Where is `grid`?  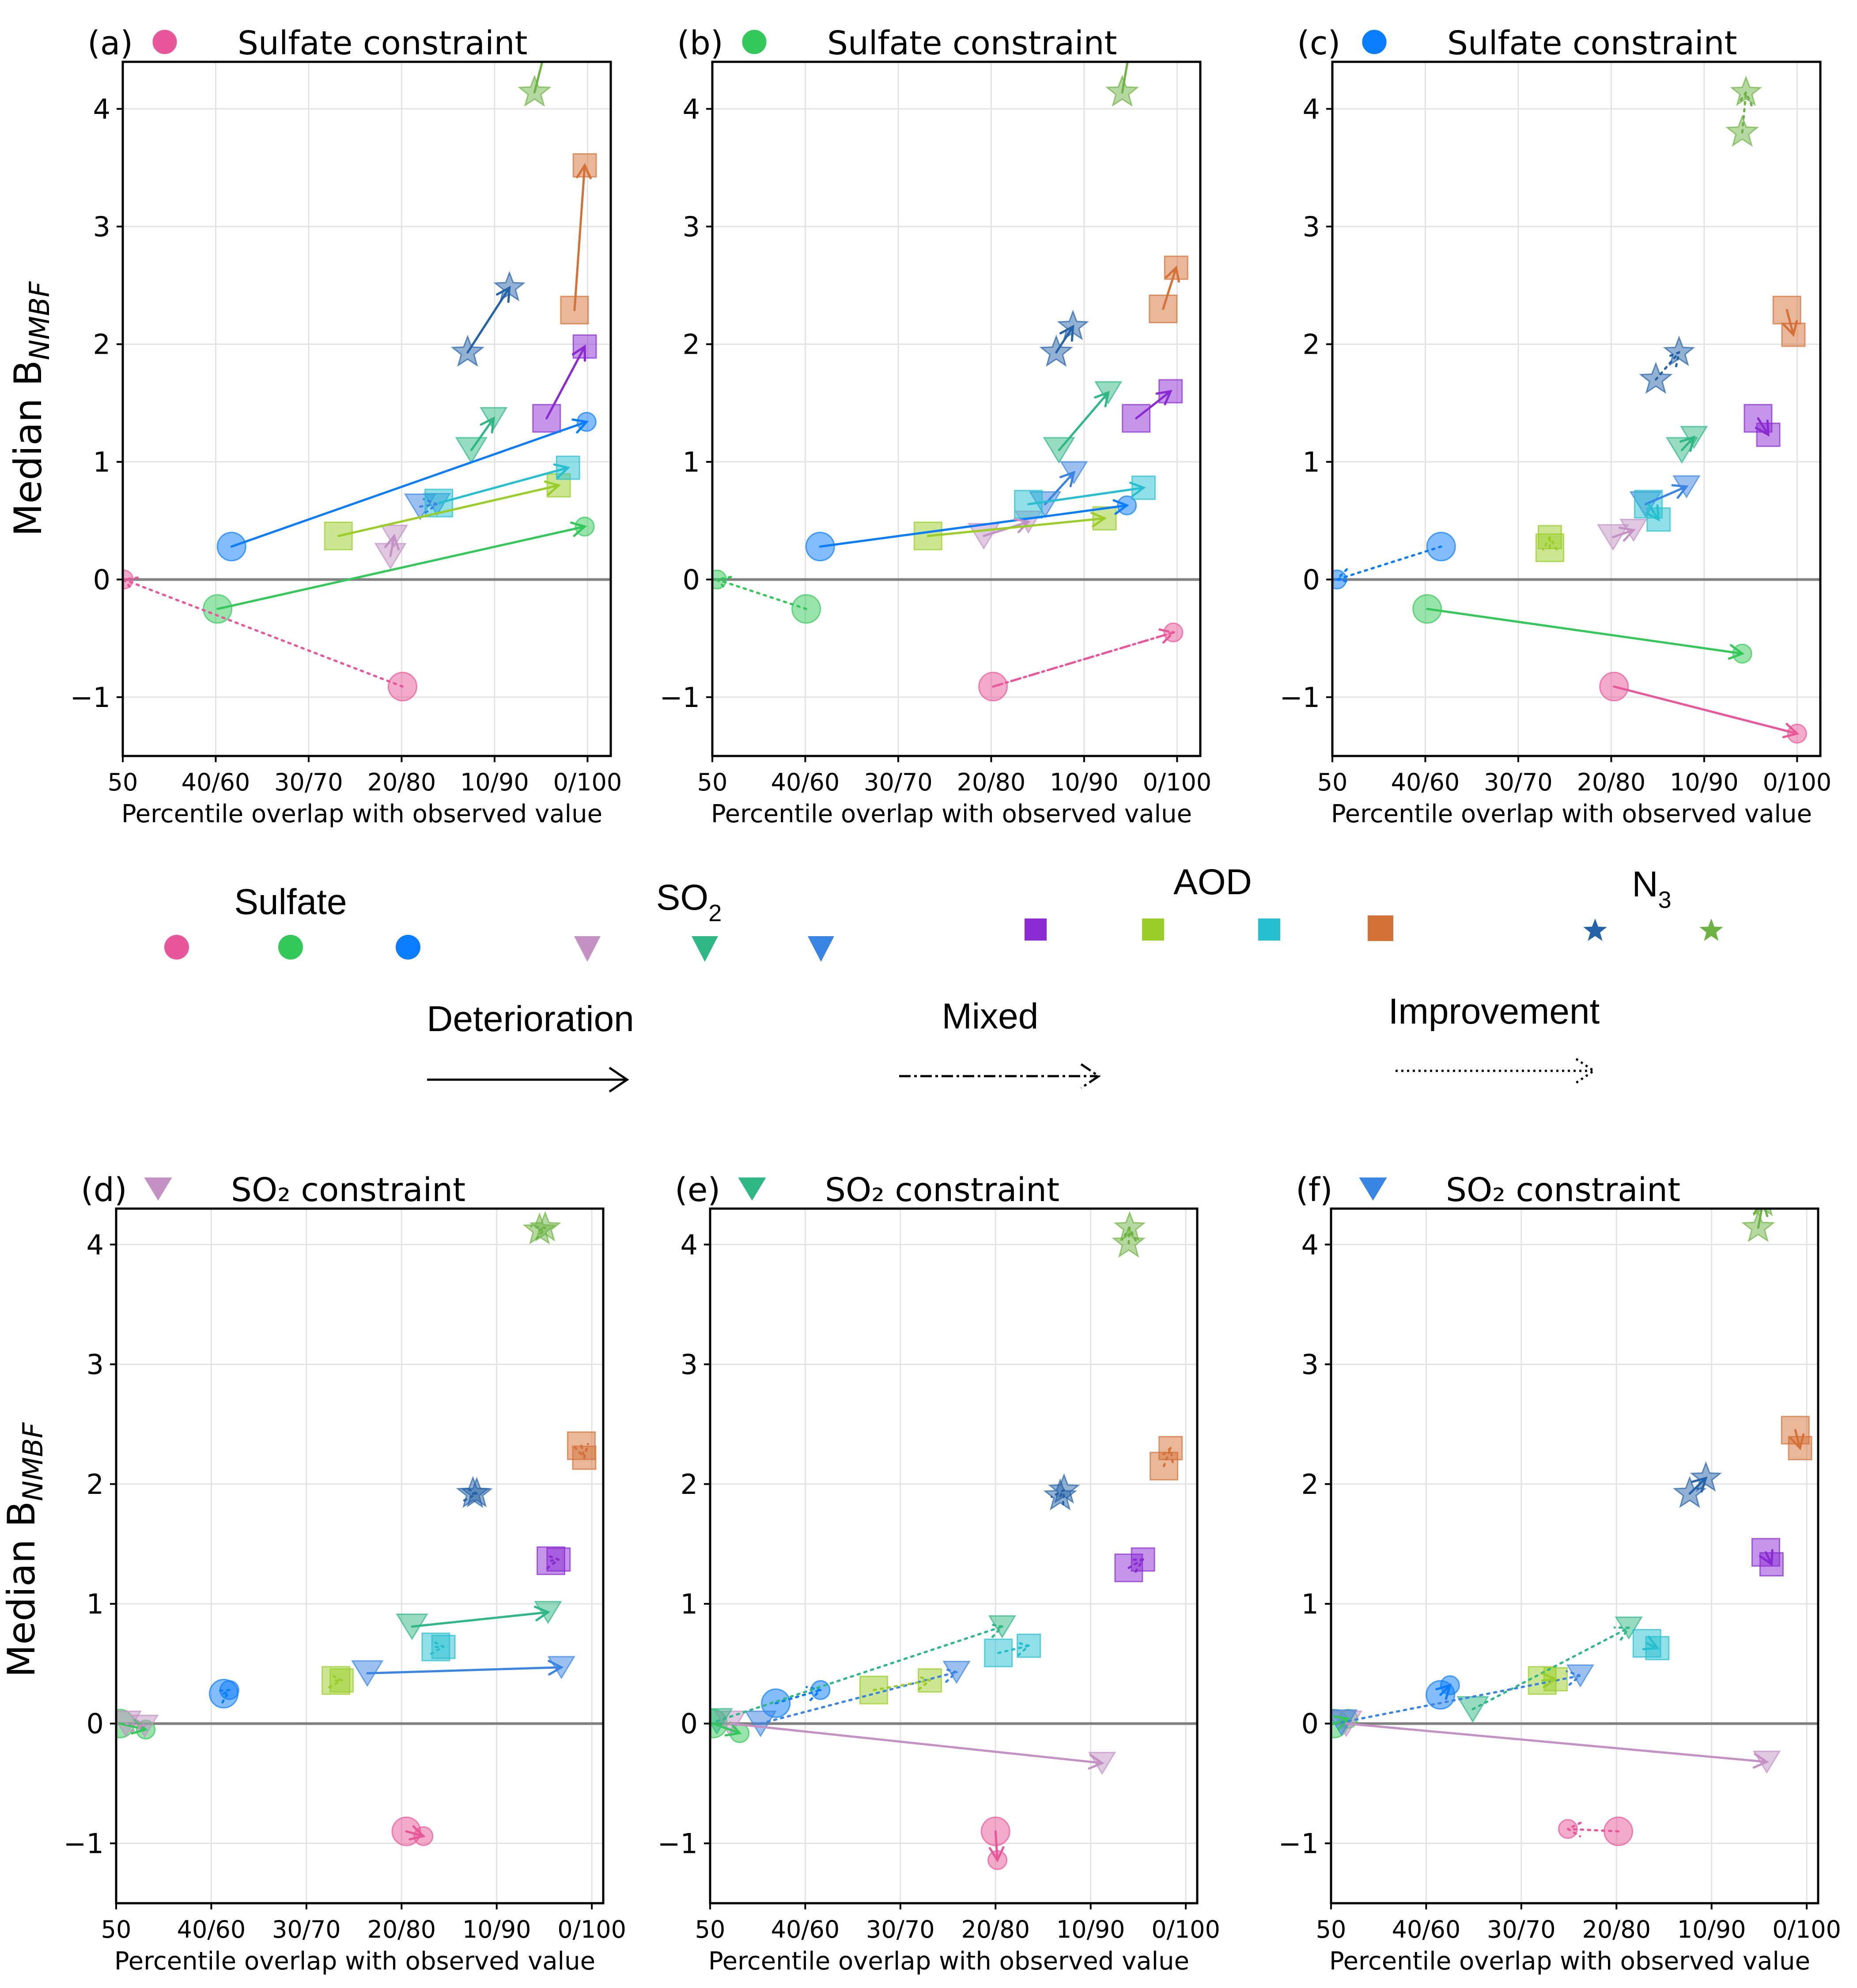 grid is located at coordinates (359, 1556).